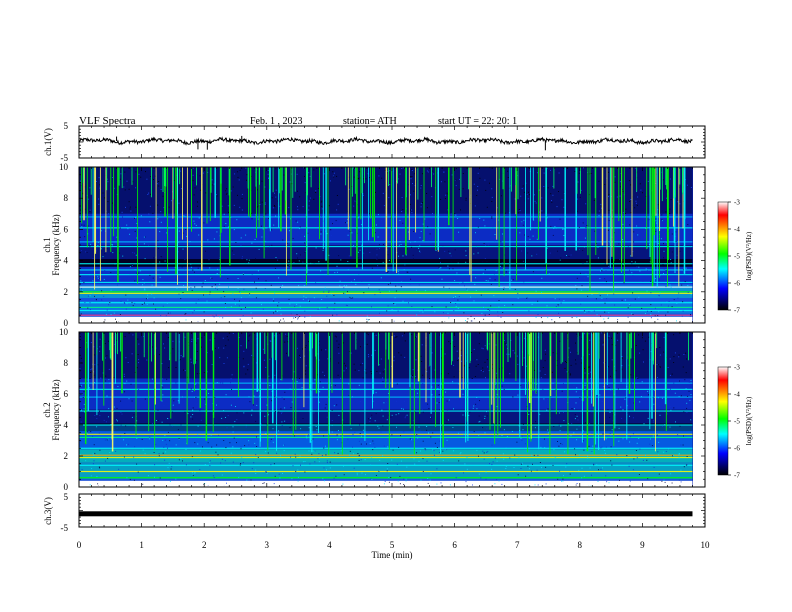 The width and height of the screenshot is (792, 612). I want to click on tone-line, so click(386, 292).